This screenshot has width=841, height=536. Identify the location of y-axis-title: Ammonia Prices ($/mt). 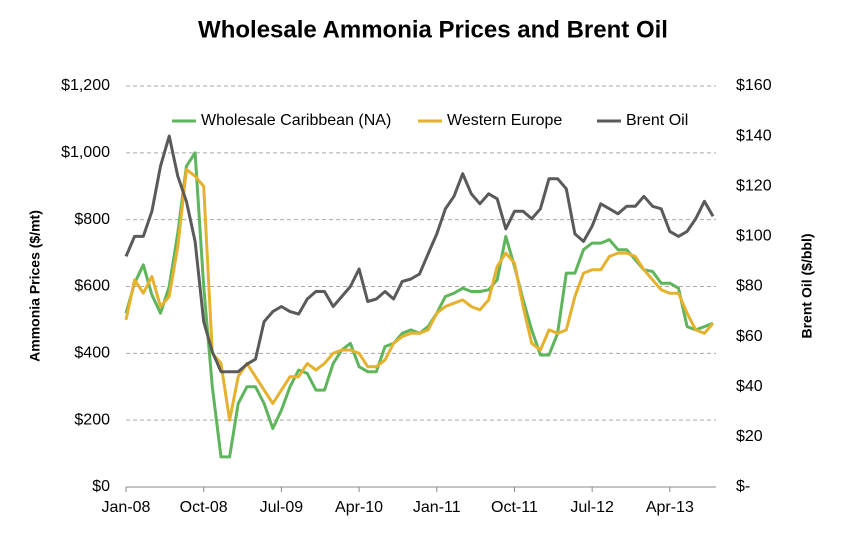
(35, 286).